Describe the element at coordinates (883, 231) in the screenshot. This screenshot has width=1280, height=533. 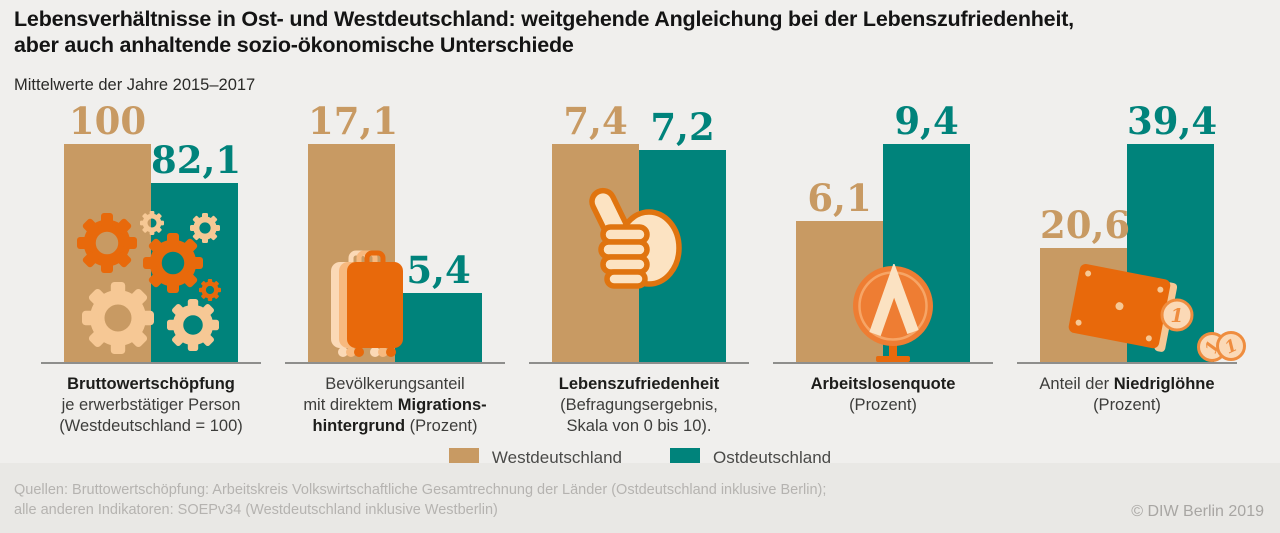
I see `bar-area: 6,1 9,4` at that location.